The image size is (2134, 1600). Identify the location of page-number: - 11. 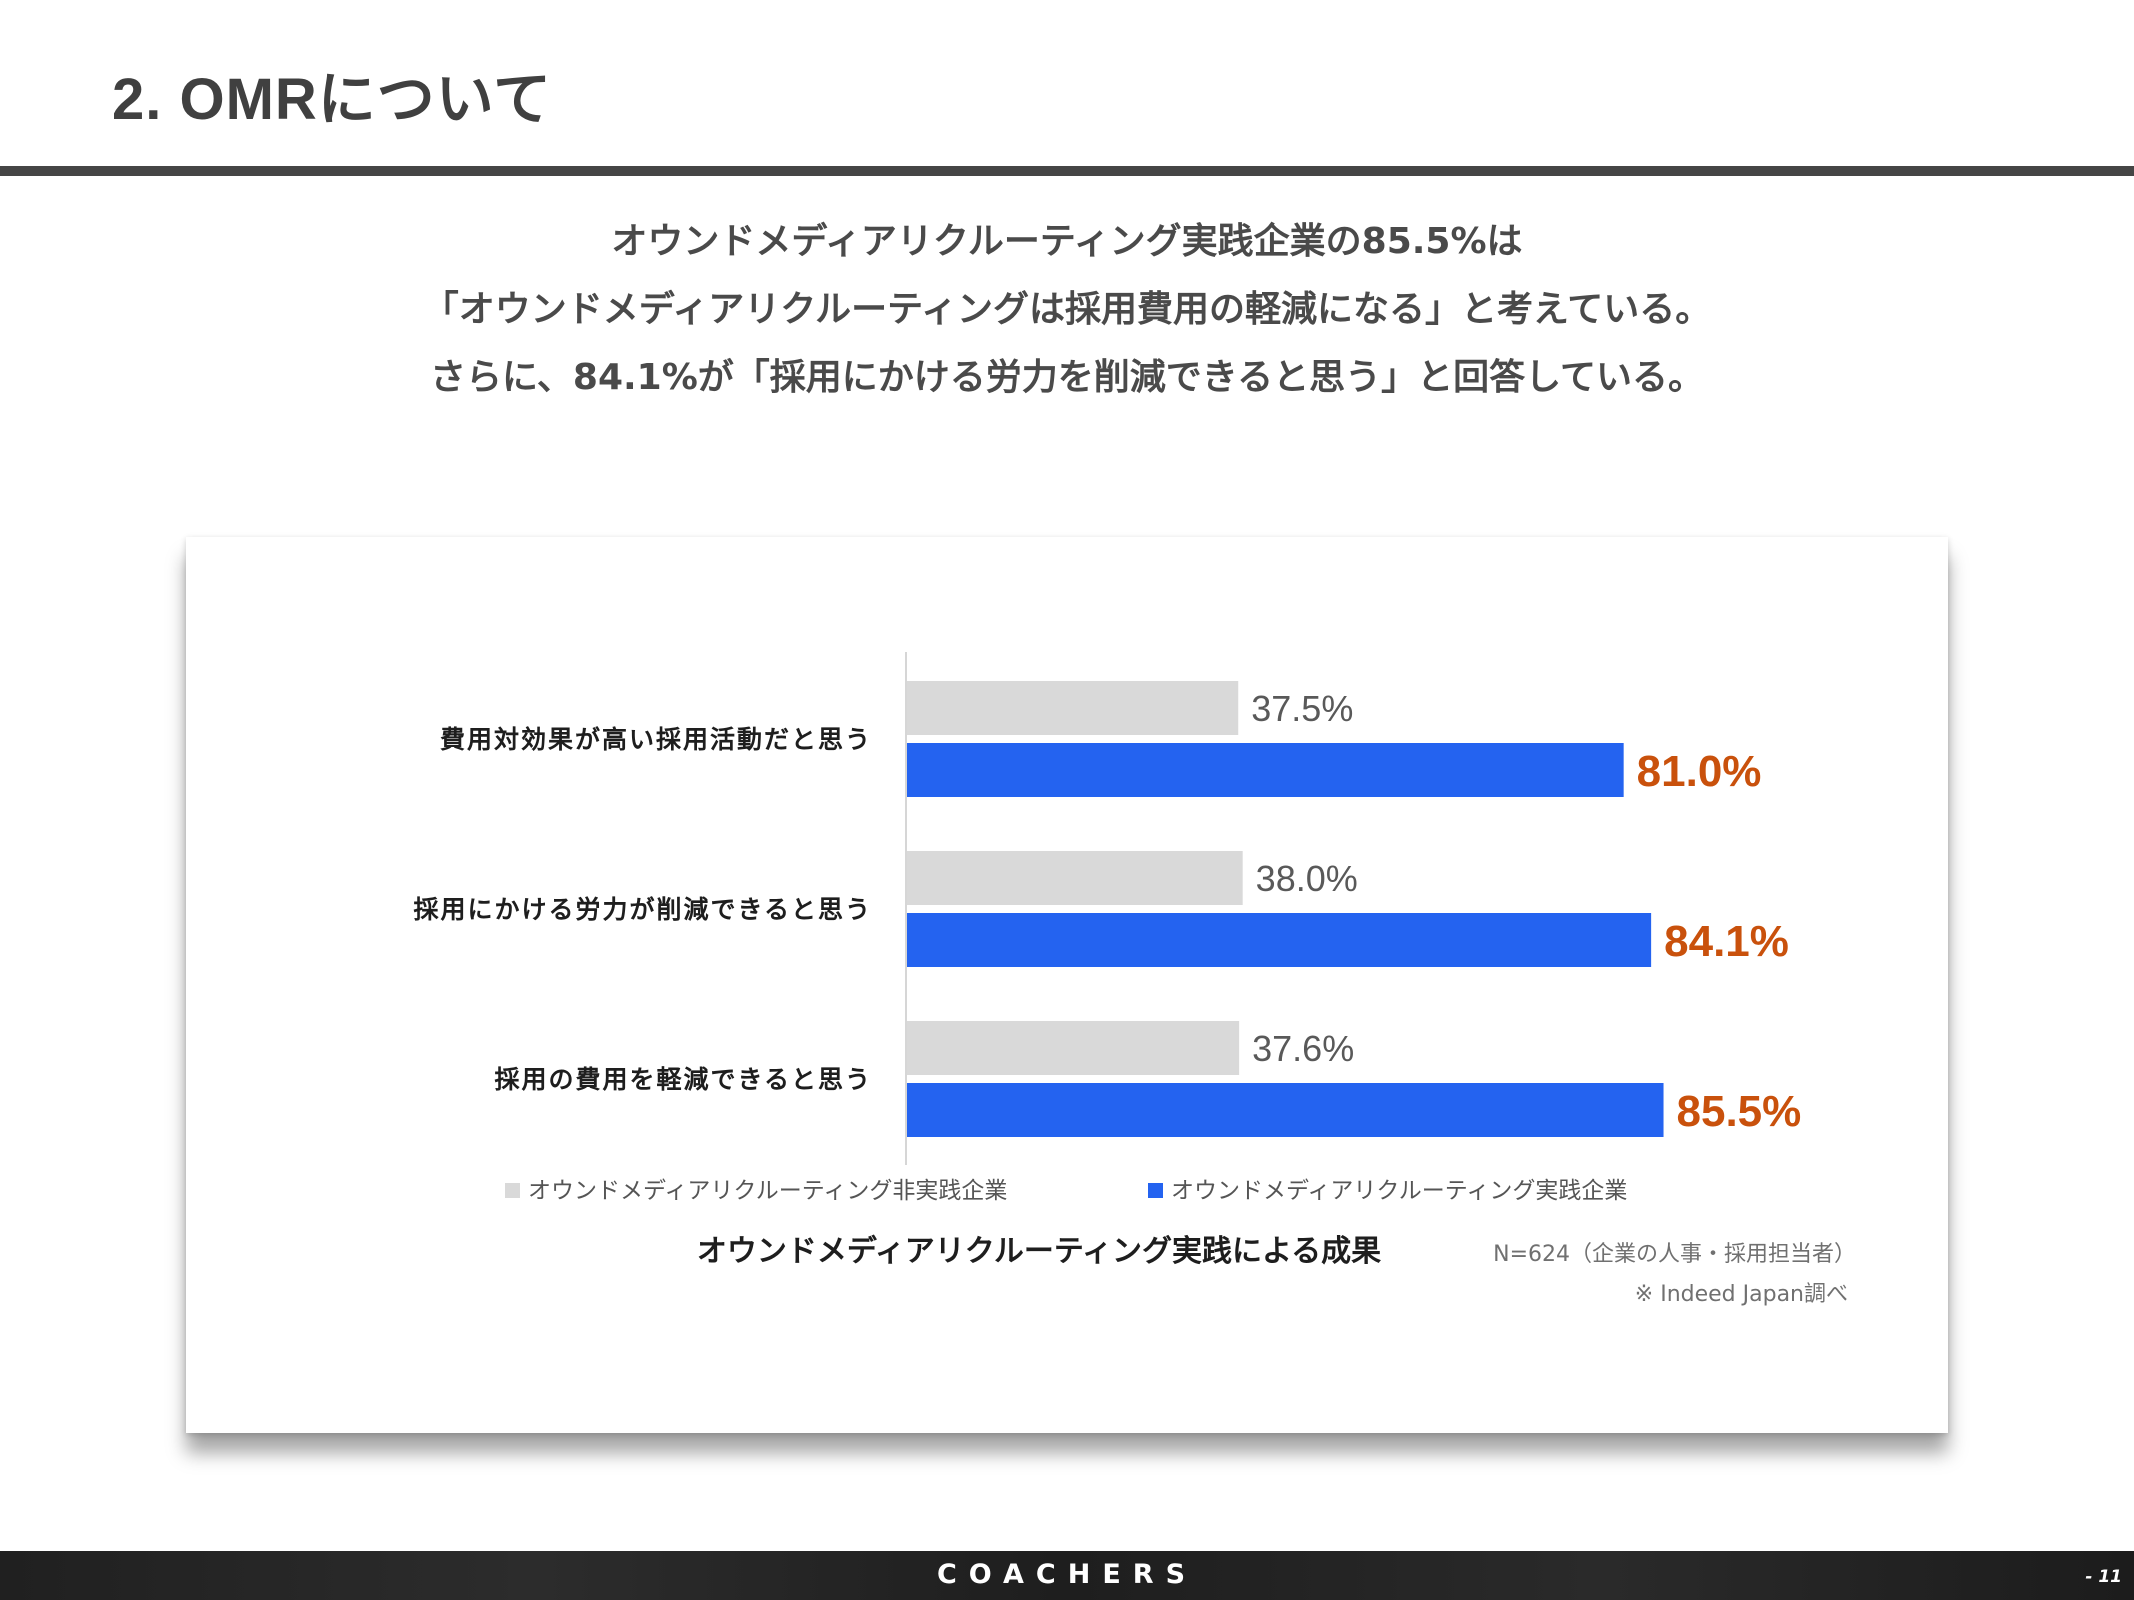
(2103, 1577).